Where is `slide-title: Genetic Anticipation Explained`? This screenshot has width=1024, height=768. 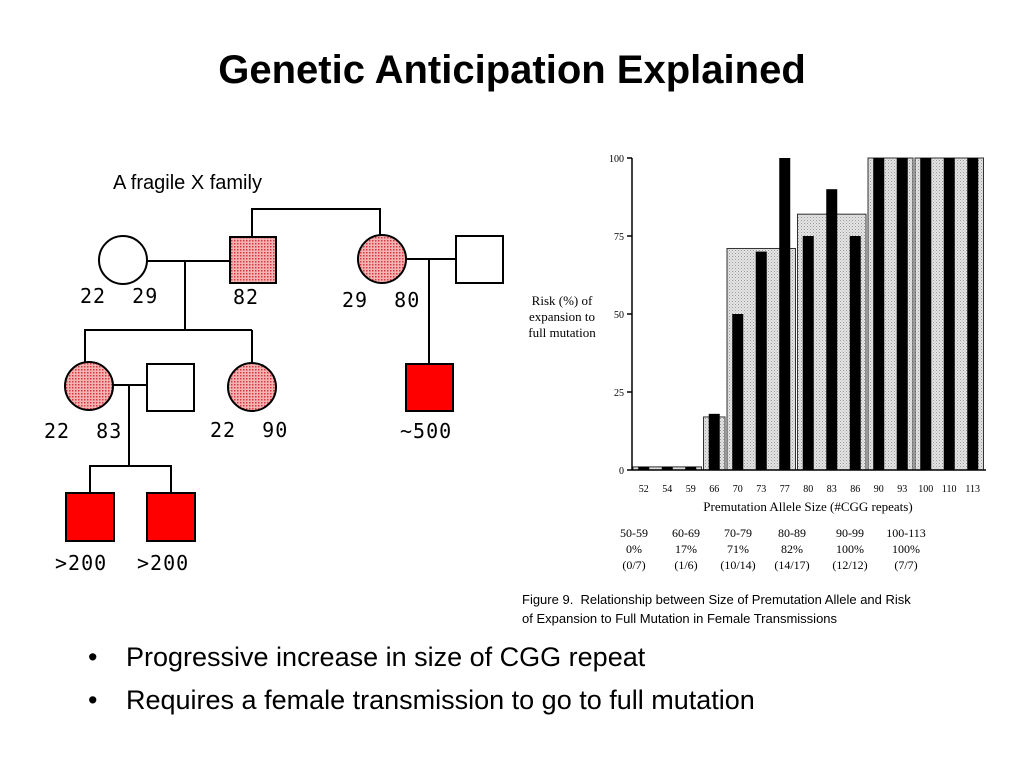 slide-title: Genetic Anticipation Explained is located at coordinates (512, 70).